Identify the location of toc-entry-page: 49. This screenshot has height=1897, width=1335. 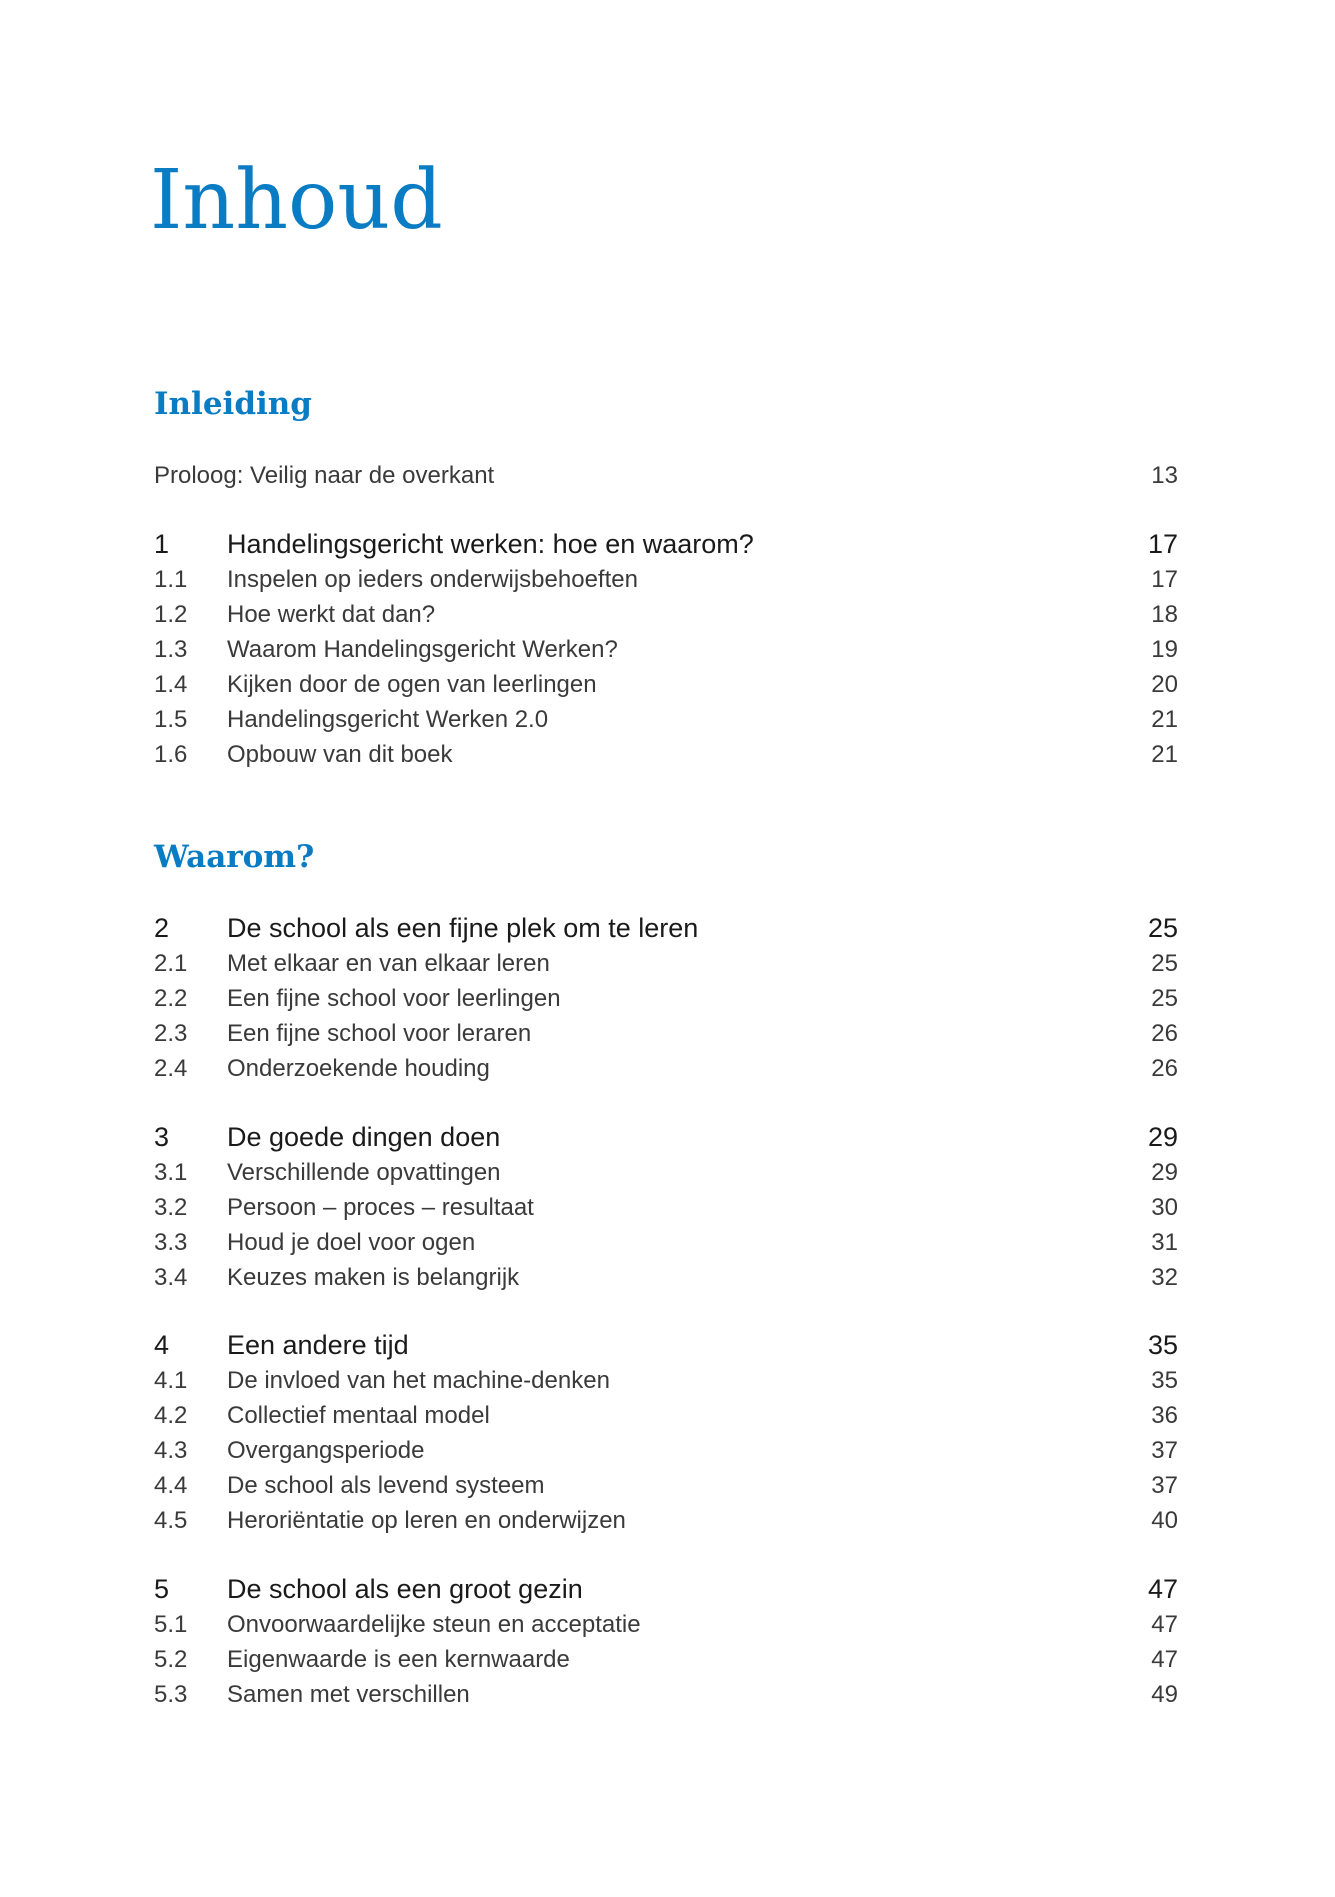
(1164, 1694).